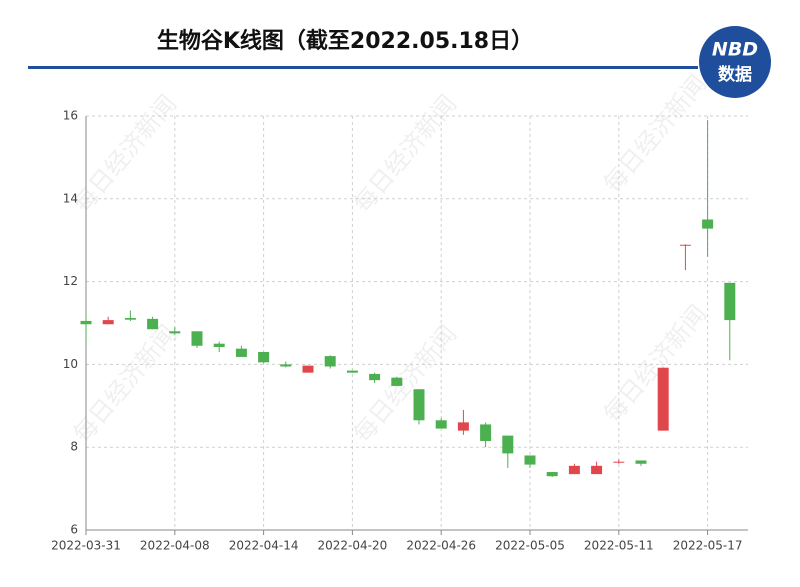 The image size is (800, 587). I want to click on x-tick-label: 2022-04-26, so click(441, 546).